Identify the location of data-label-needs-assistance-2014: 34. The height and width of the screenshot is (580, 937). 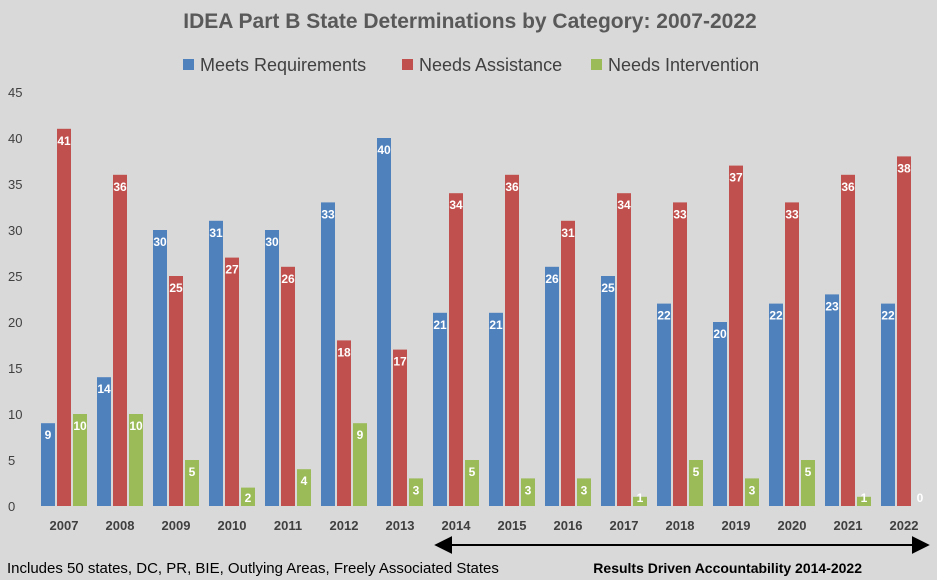
(456, 205).